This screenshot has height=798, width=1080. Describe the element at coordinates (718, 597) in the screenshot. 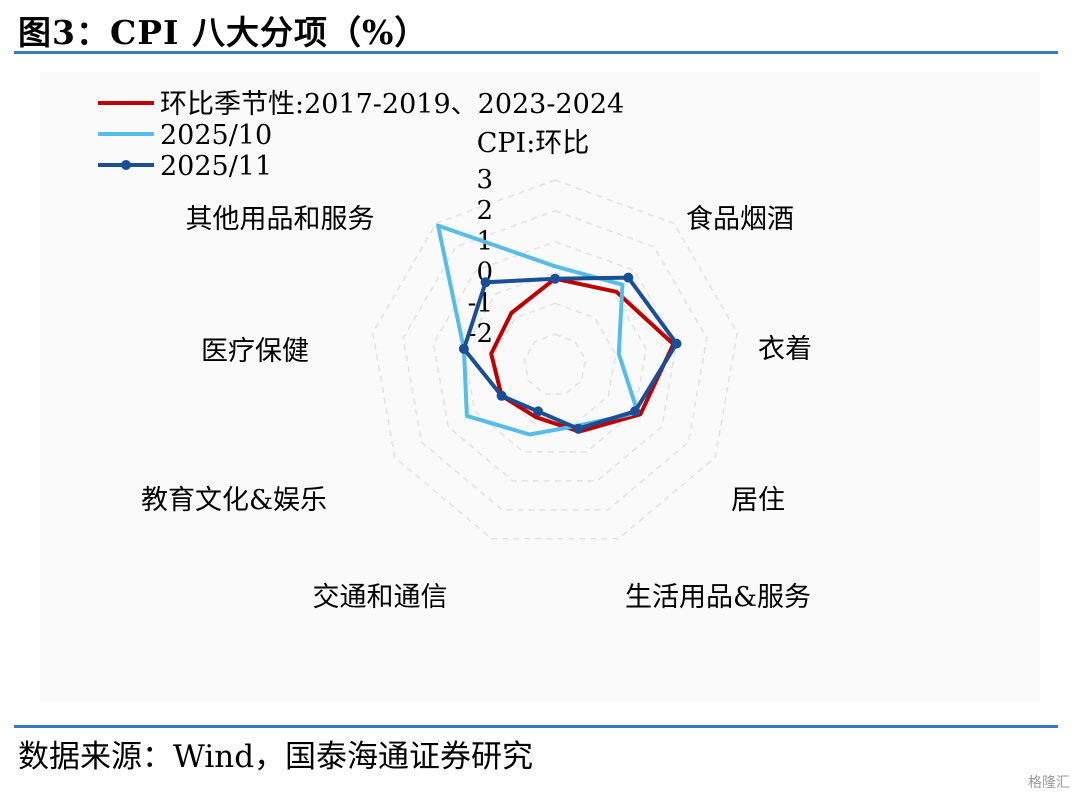

I see `category-label: 生活用品&服务` at that location.